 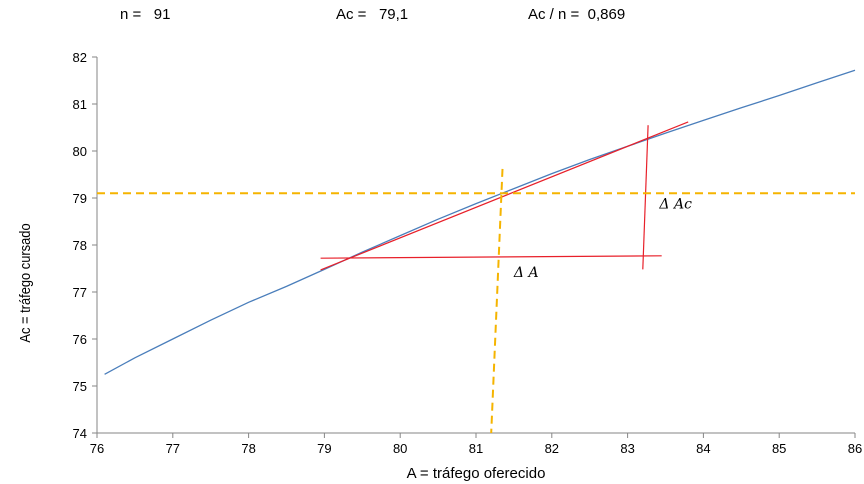 I want to click on guide-line, so click(x=497, y=301).